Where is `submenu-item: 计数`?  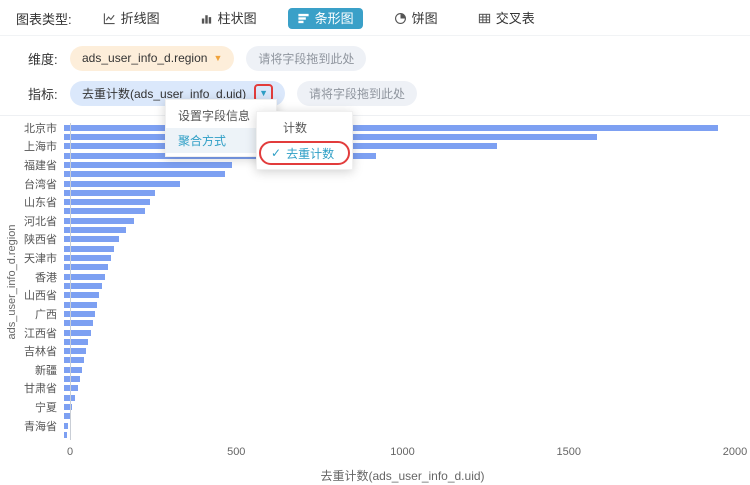 submenu-item: 计数 is located at coordinates (304, 127).